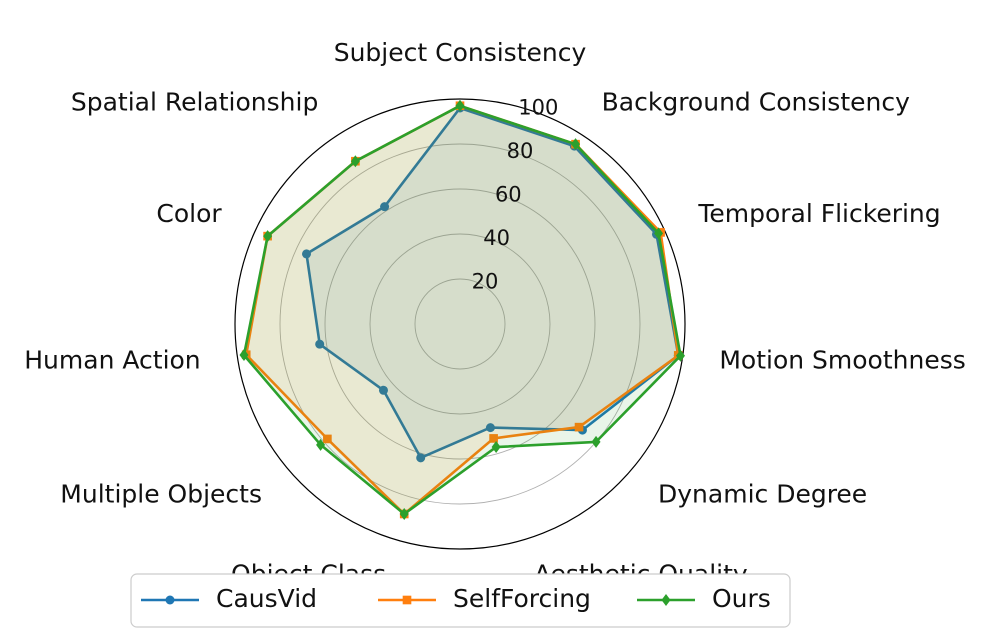 This screenshot has width=997, height=633. Describe the element at coordinates (520, 151) in the screenshot. I see `tick-label-80: 80` at that location.